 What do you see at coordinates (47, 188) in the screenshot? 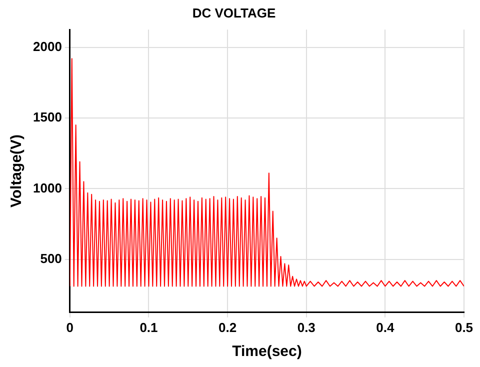
I see `y-tick-label: 1000` at bounding box center [47, 188].